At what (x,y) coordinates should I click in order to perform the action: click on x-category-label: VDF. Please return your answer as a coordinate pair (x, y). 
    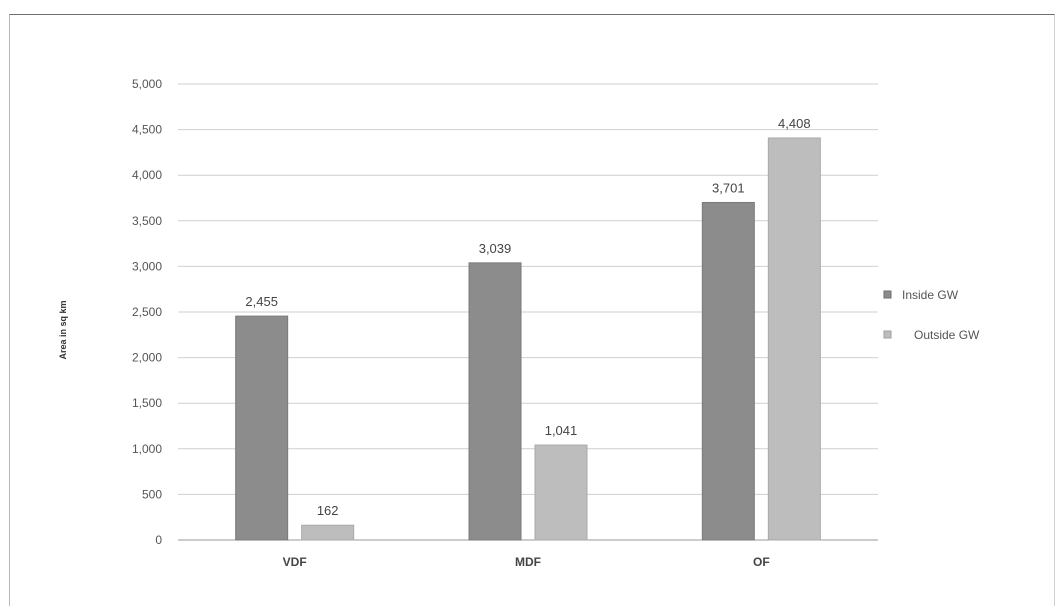
    Looking at the image, I should click on (295, 562).